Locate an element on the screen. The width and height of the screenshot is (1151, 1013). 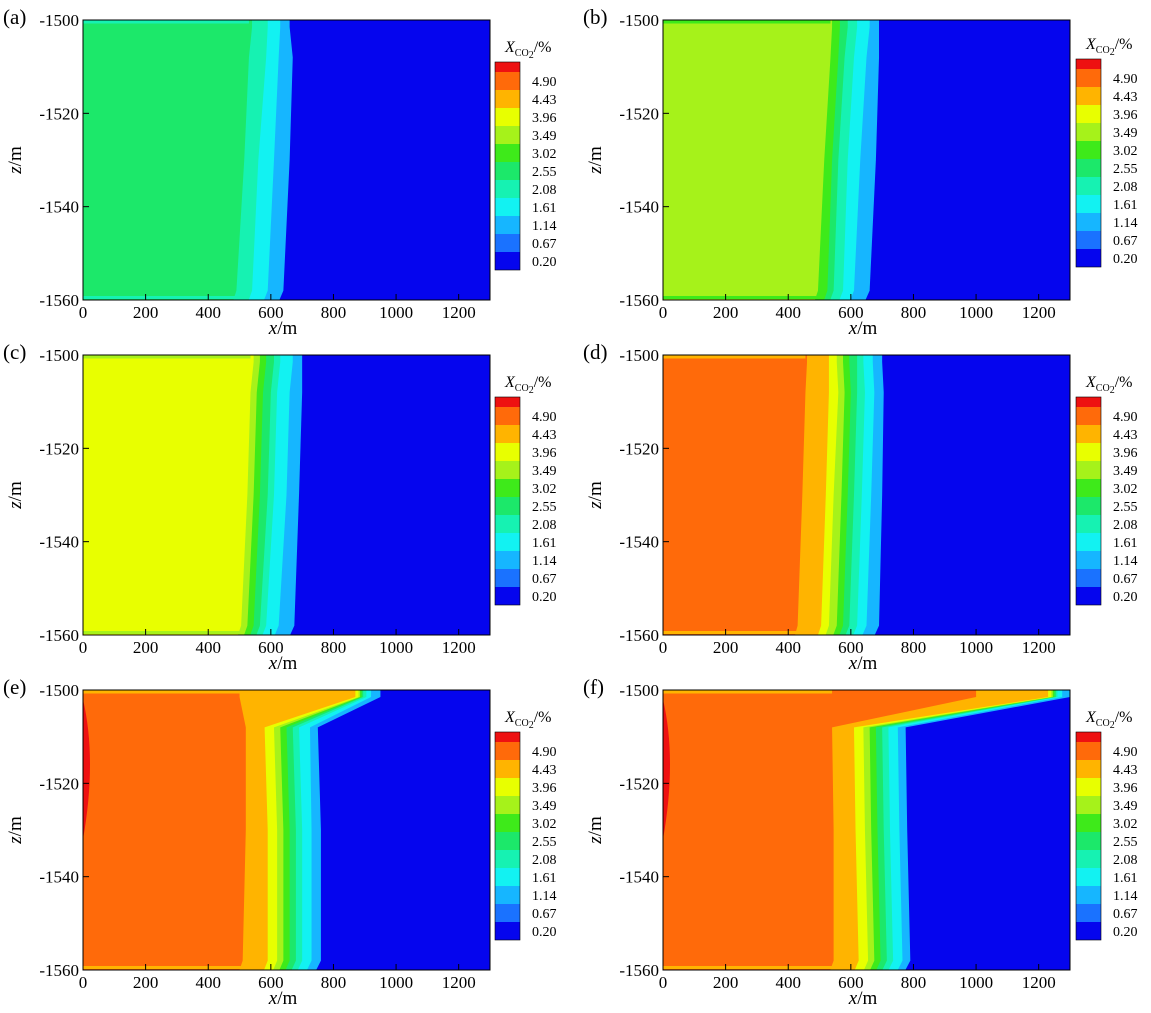
colorbar-level-label: 1.14 is located at coordinates (544, 896).